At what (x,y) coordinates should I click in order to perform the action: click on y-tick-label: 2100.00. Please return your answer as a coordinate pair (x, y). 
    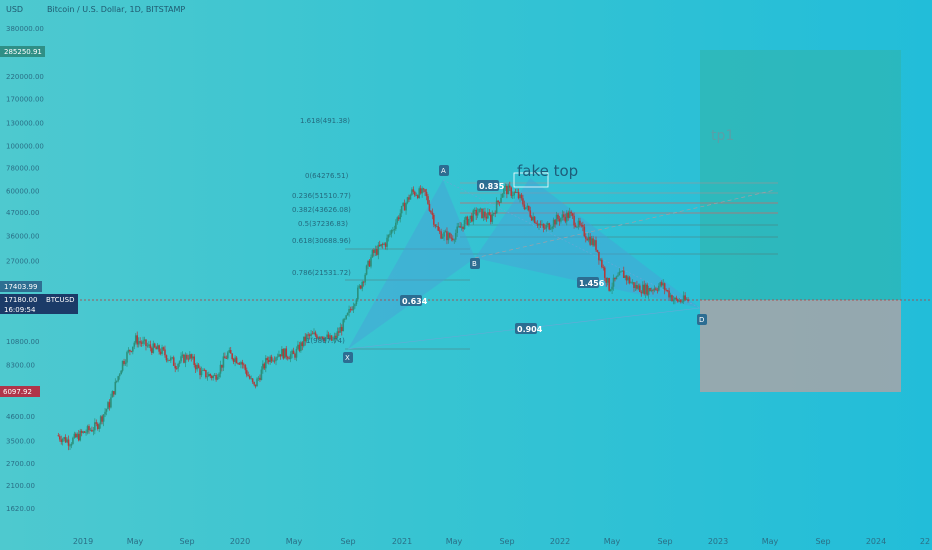
    Looking at the image, I should click on (20, 486).